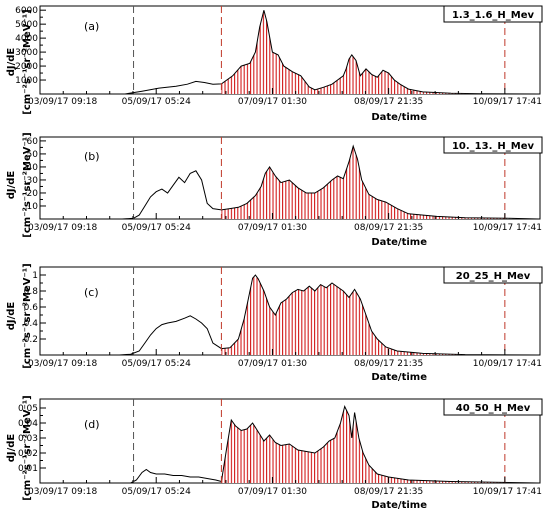 The height and width of the screenshot is (514, 550). What do you see at coordinates (11, 316) in the screenshot?
I see `panel-c-ylabel: dJ/dE` at bounding box center [11, 316].